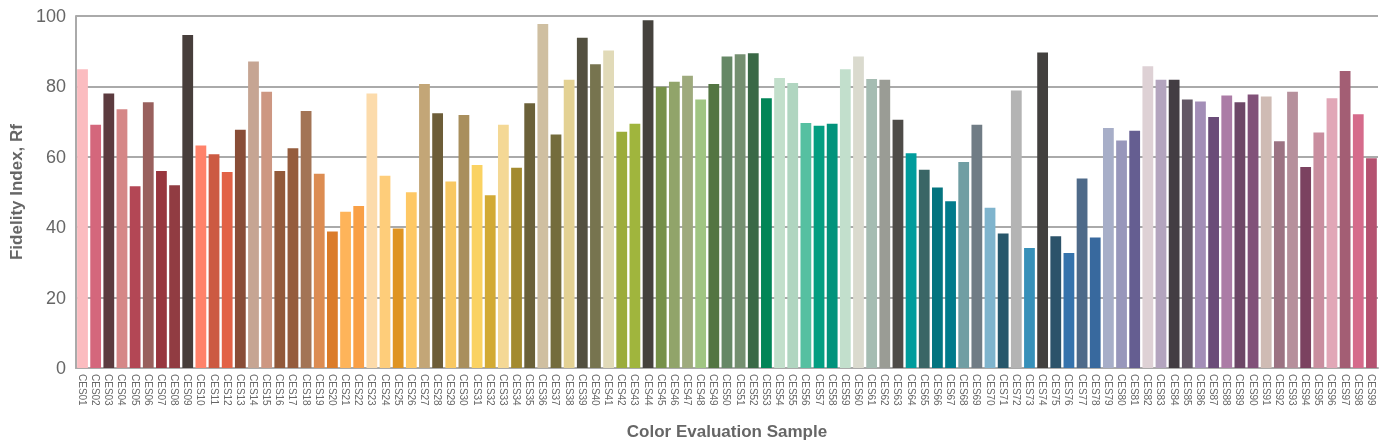 The height and width of the screenshot is (445, 1388). What do you see at coordinates (503, 390) in the screenshot?
I see `x-tick-label: CES33` at bounding box center [503, 390].